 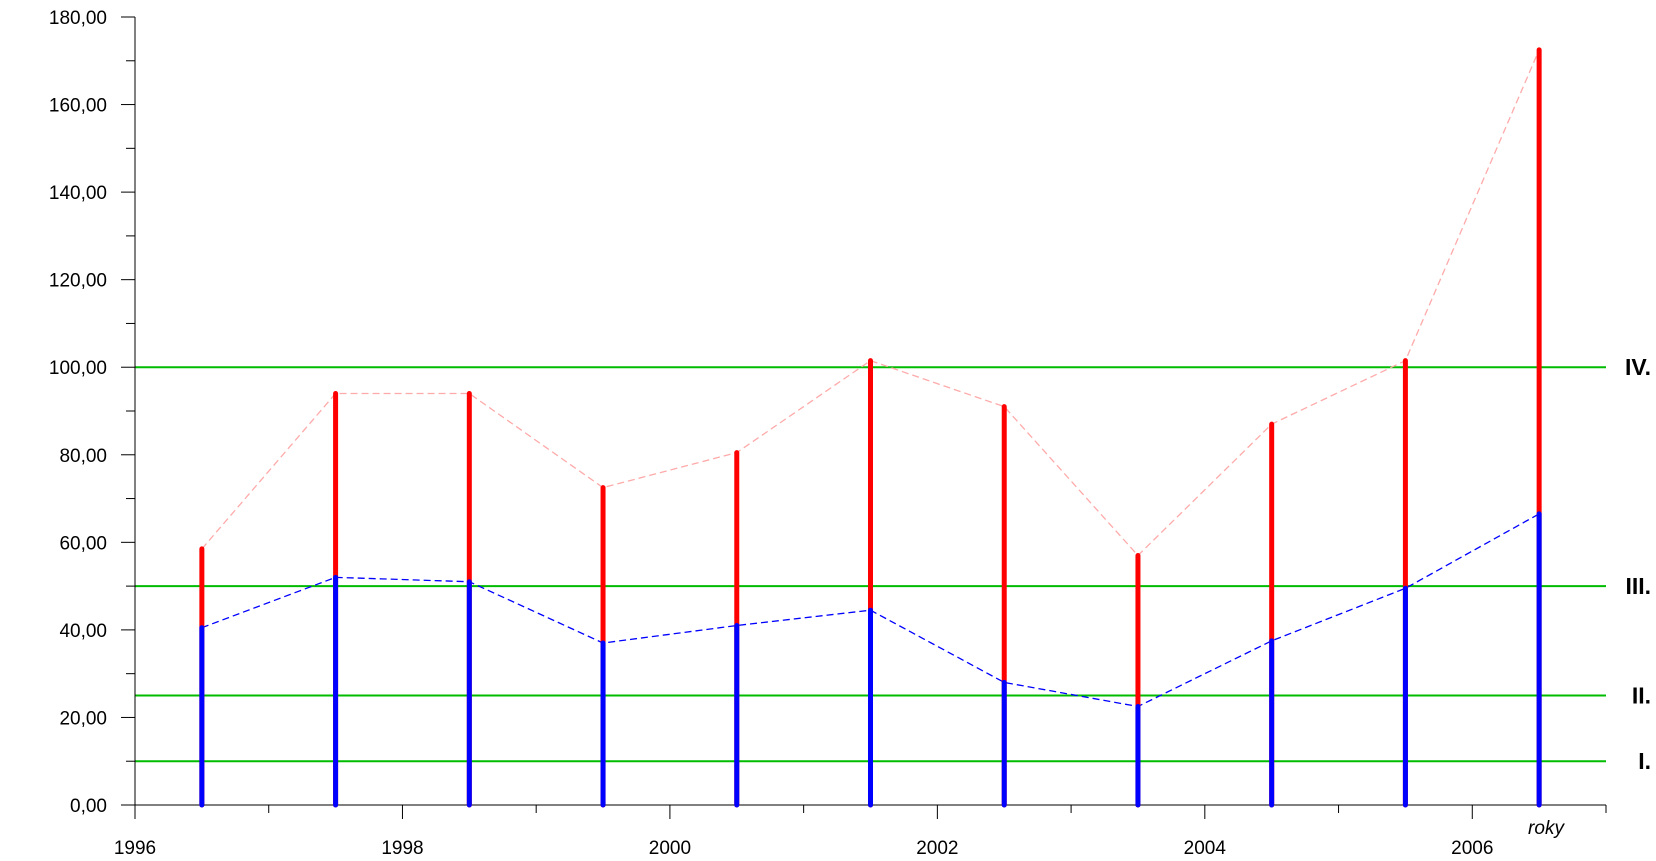 I want to click on x-tick-label: 2006, so click(x=1472, y=848).